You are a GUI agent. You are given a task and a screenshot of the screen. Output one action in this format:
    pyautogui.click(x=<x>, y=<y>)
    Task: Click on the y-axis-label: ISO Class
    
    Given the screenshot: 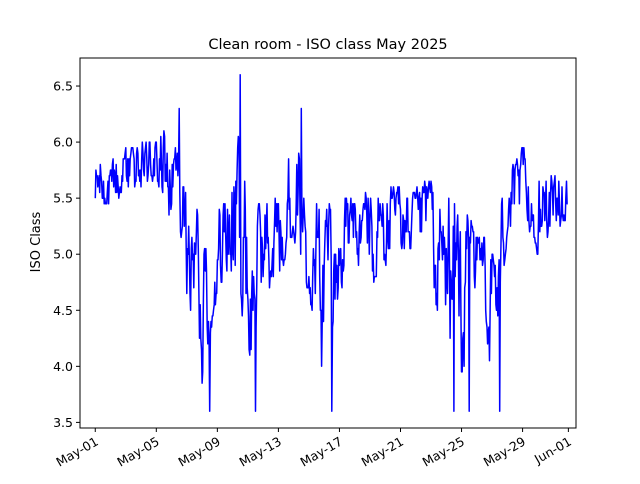 What is the action you would take?
    pyautogui.click(x=36, y=241)
    